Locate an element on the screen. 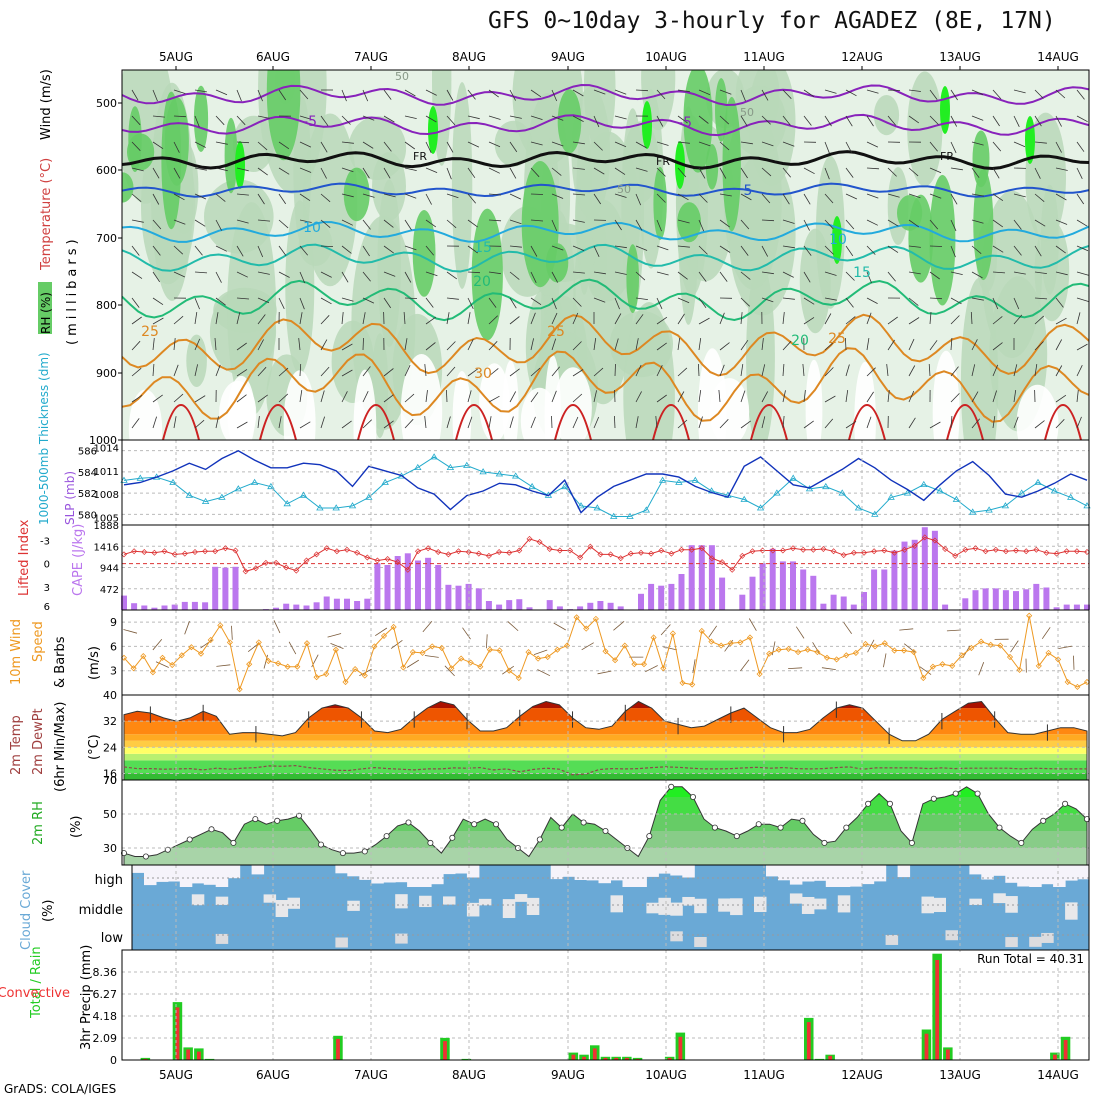 This screenshot has width=1100, height=1100. date-label-bottom: 12AUG is located at coordinates (862, 1075).